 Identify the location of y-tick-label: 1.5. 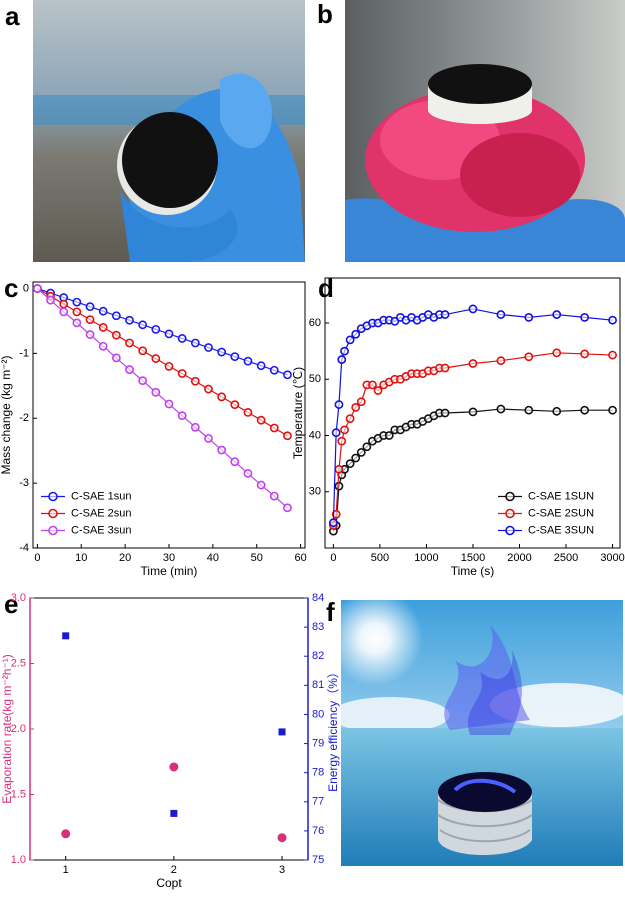
(18, 794).